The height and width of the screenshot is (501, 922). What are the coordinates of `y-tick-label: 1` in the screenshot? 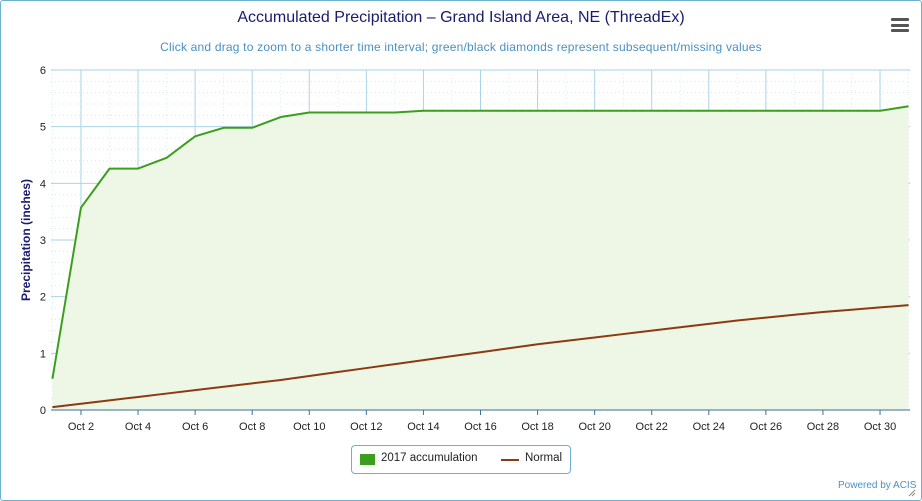 It's located at (43, 354).